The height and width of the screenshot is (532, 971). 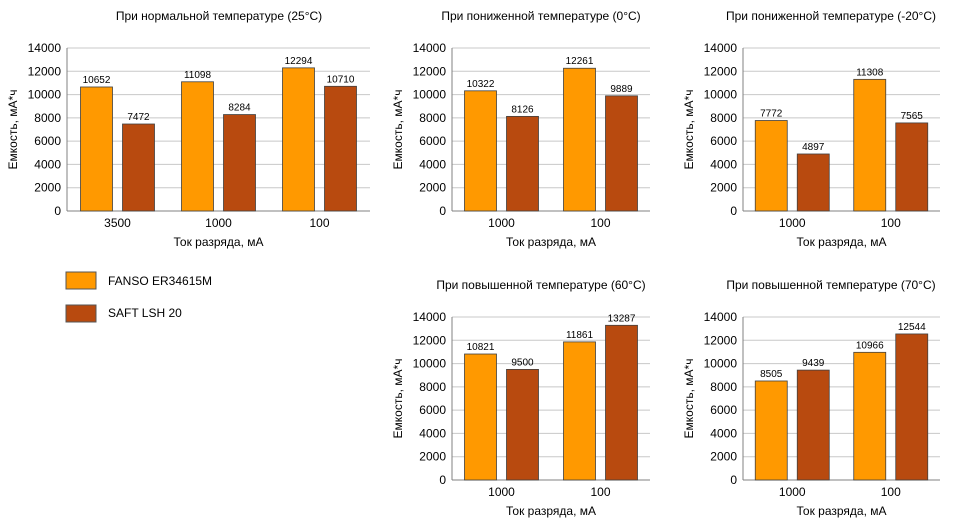 What do you see at coordinates (138, 117) in the screenshot?
I see `data-label: 7472` at bounding box center [138, 117].